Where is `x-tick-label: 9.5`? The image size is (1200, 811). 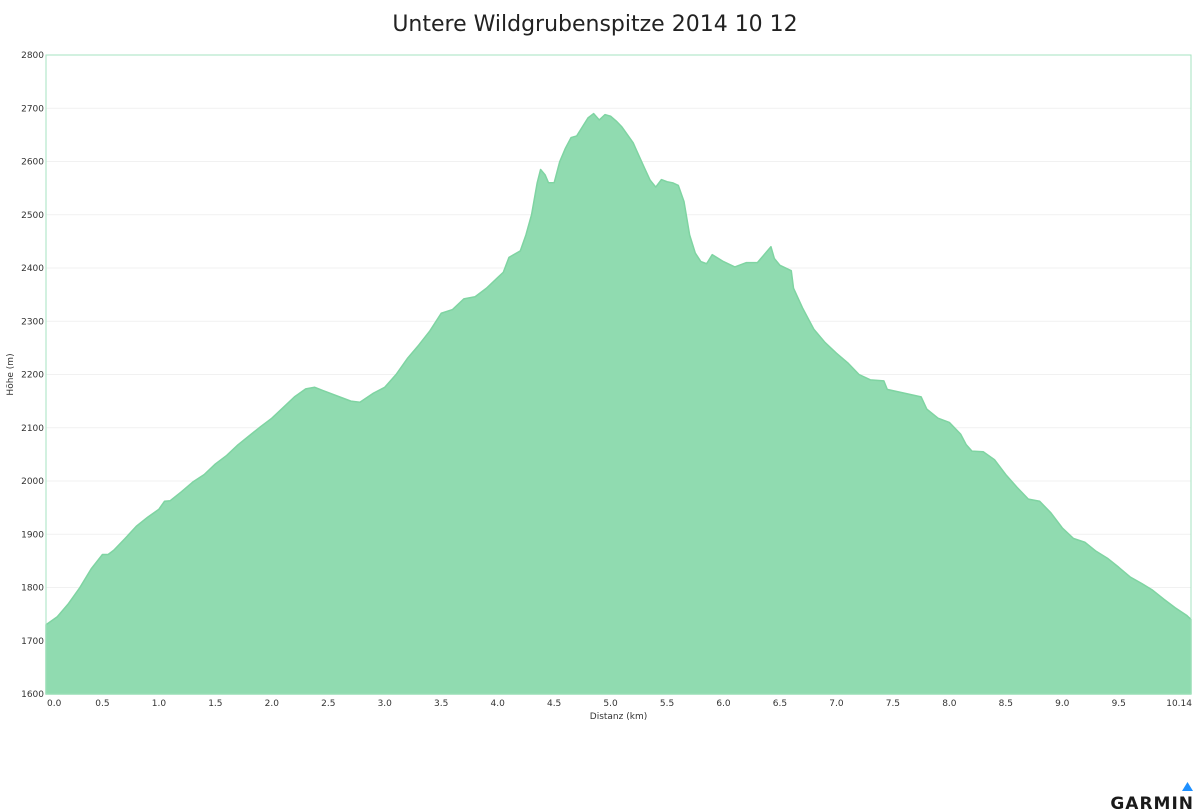 x-tick-label: 9.5 is located at coordinates (1119, 704).